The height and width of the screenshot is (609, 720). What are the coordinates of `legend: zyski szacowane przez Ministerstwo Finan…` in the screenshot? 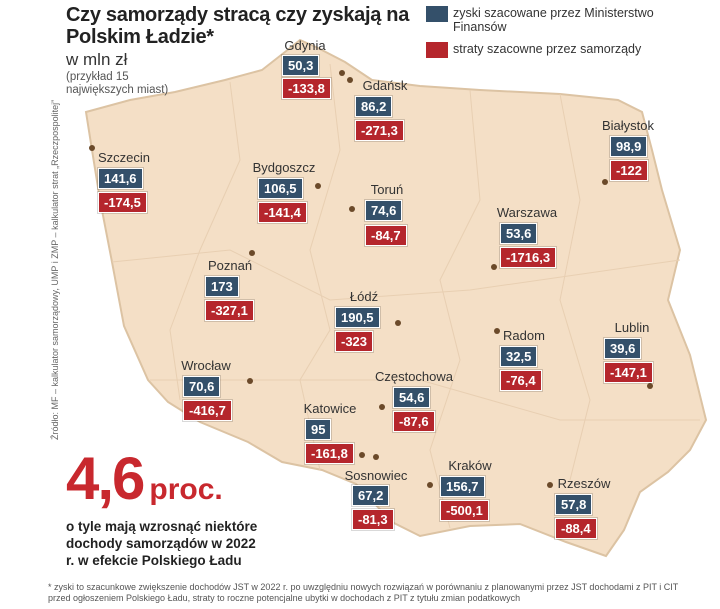 It's located at (564, 36).